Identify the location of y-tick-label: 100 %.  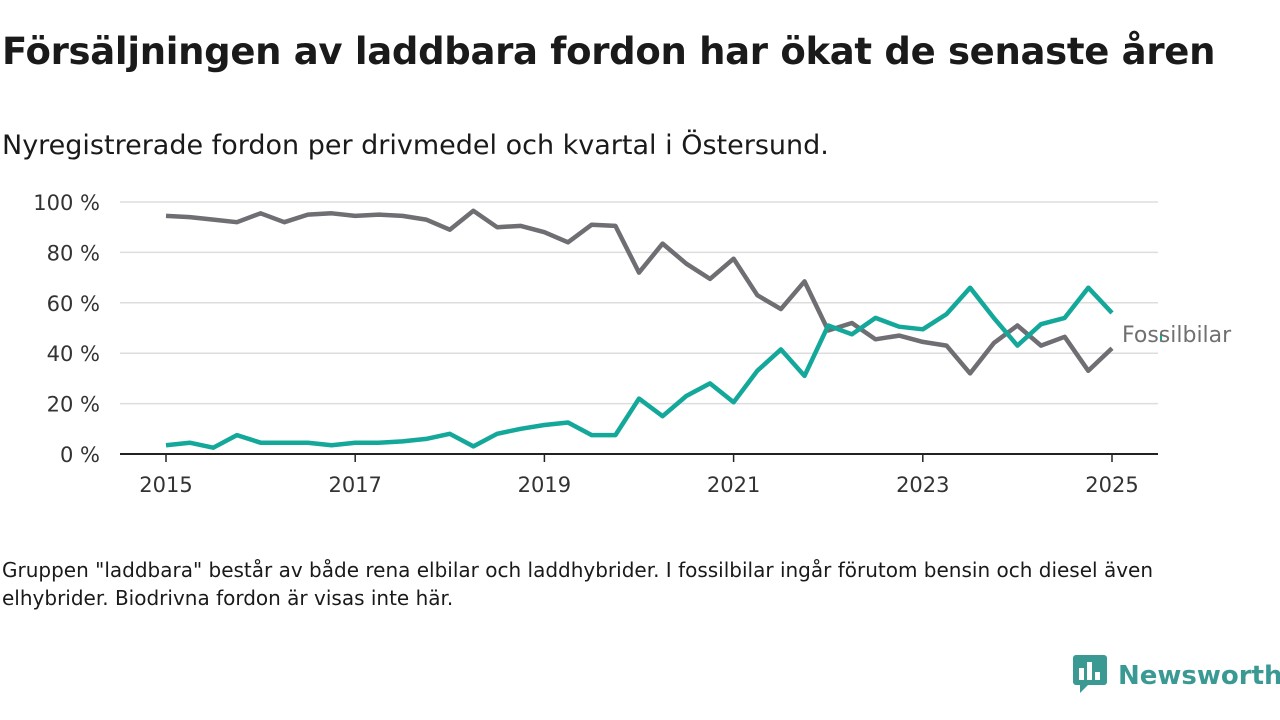
(66, 203).